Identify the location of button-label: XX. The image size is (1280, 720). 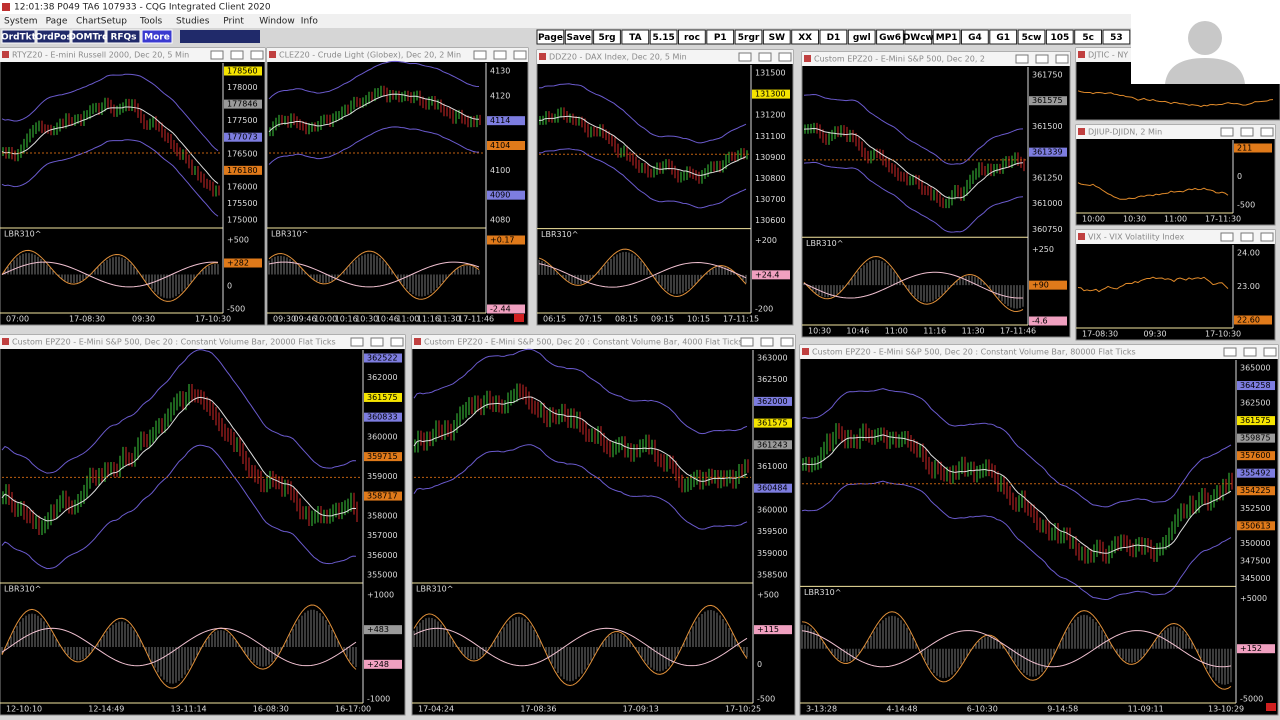
(805, 38).